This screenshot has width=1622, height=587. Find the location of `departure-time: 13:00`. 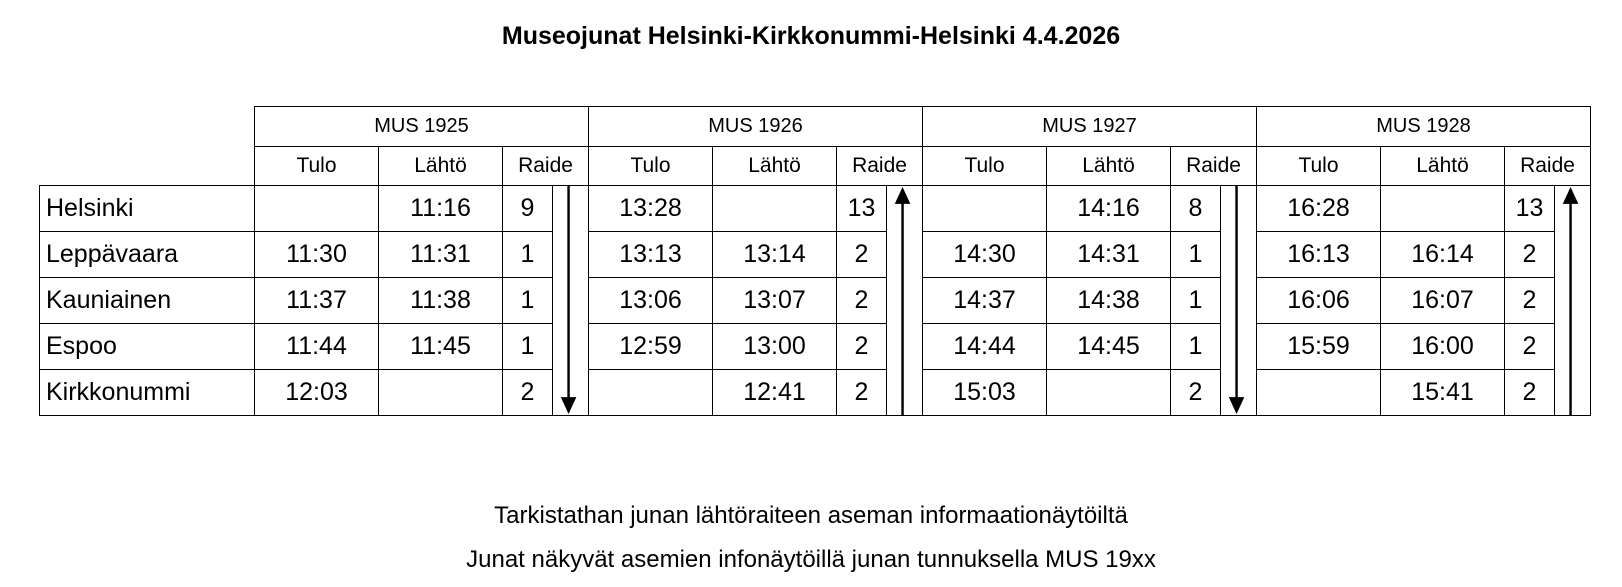

departure-time: 13:00 is located at coordinates (774, 346).